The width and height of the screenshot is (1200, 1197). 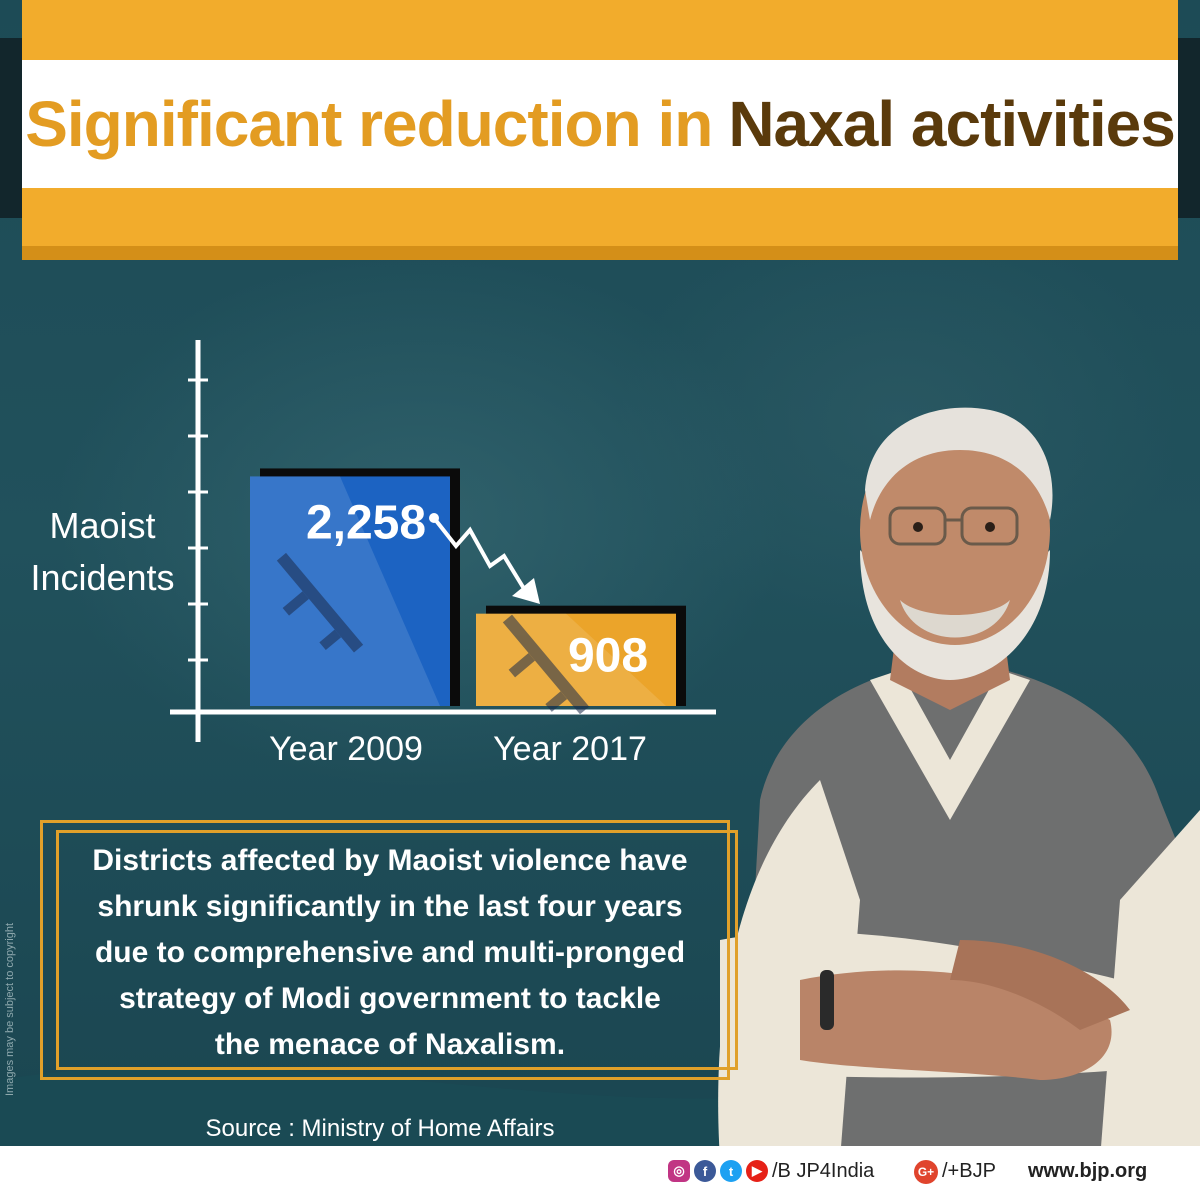 I want to click on value-label: 2,258, so click(x=366, y=522).